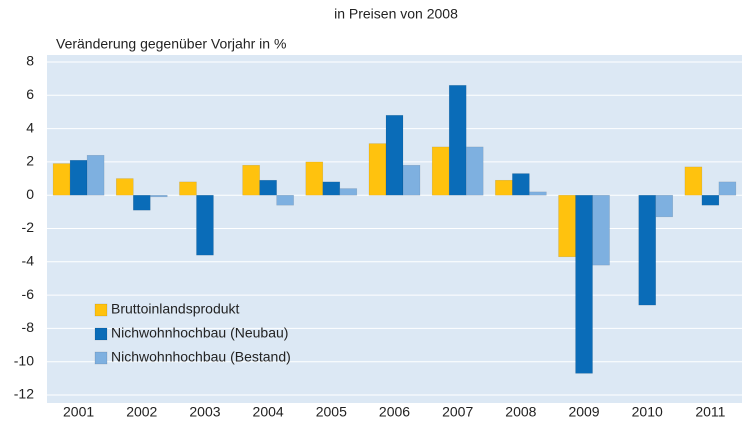 The image size is (742, 427). What do you see at coordinates (710, 412) in the screenshot?
I see `x-tick-label: 2011` at bounding box center [710, 412].